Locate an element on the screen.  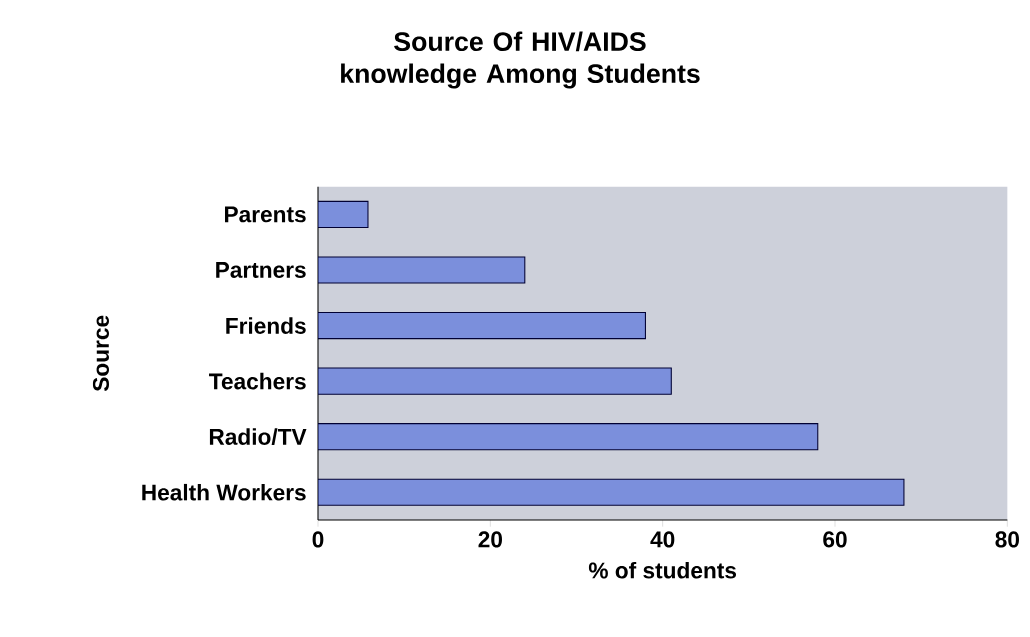
y-tick-label: Radio/TV is located at coordinates (258, 437).